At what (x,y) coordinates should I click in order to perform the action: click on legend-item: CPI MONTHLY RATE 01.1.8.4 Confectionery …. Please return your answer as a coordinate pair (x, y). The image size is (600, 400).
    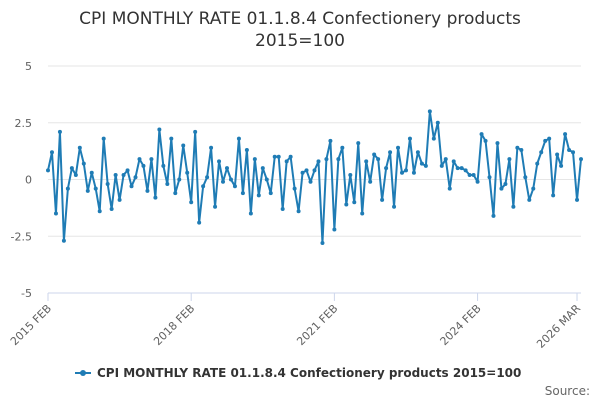
    Looking at the image, I should click on (298, 373).